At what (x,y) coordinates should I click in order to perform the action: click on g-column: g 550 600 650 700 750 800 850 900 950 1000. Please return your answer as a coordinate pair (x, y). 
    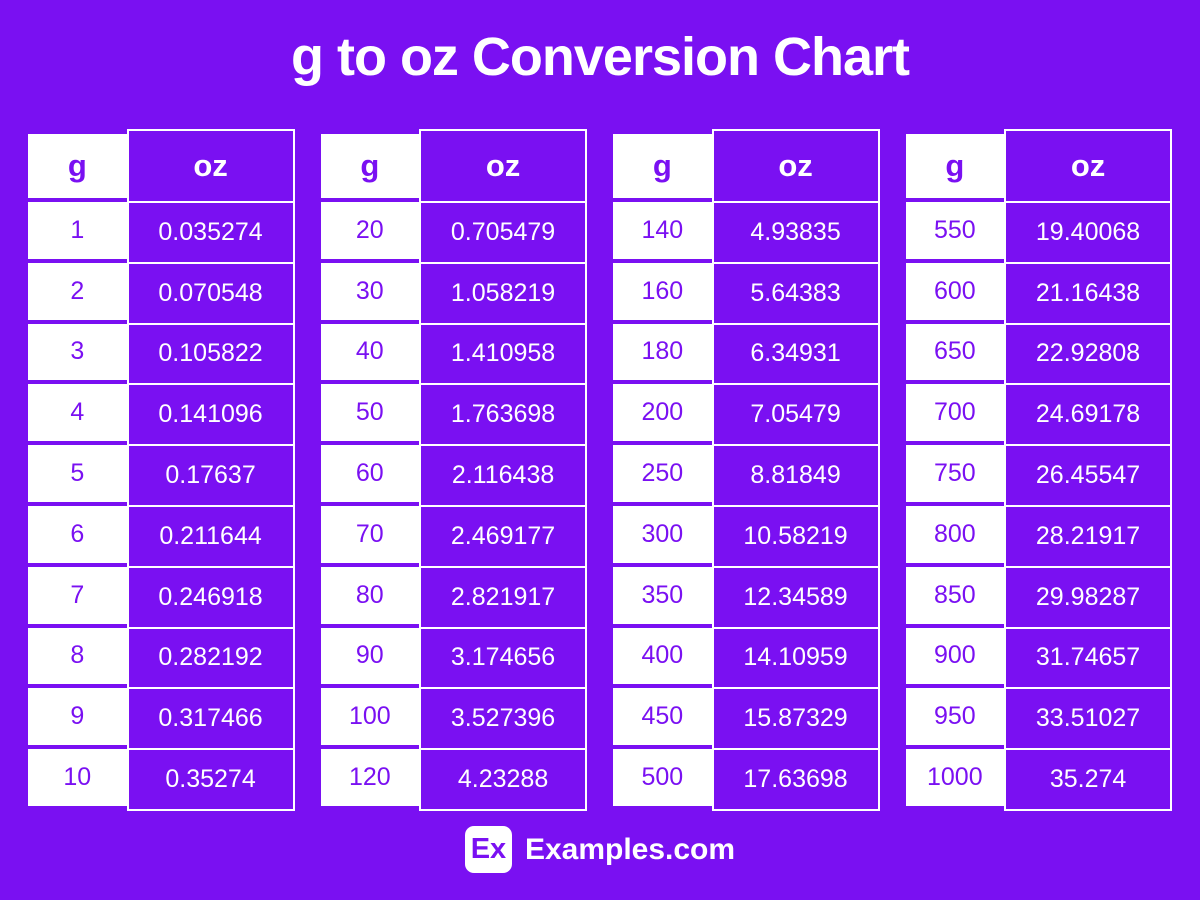
    Looking at the image, I should click on (955, 470).